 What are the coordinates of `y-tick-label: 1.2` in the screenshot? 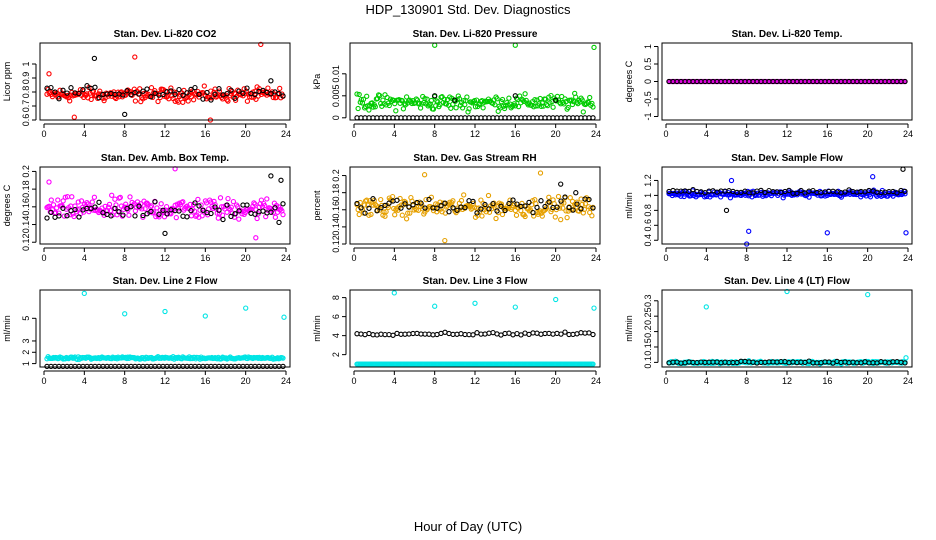 It's located at (648, 180).